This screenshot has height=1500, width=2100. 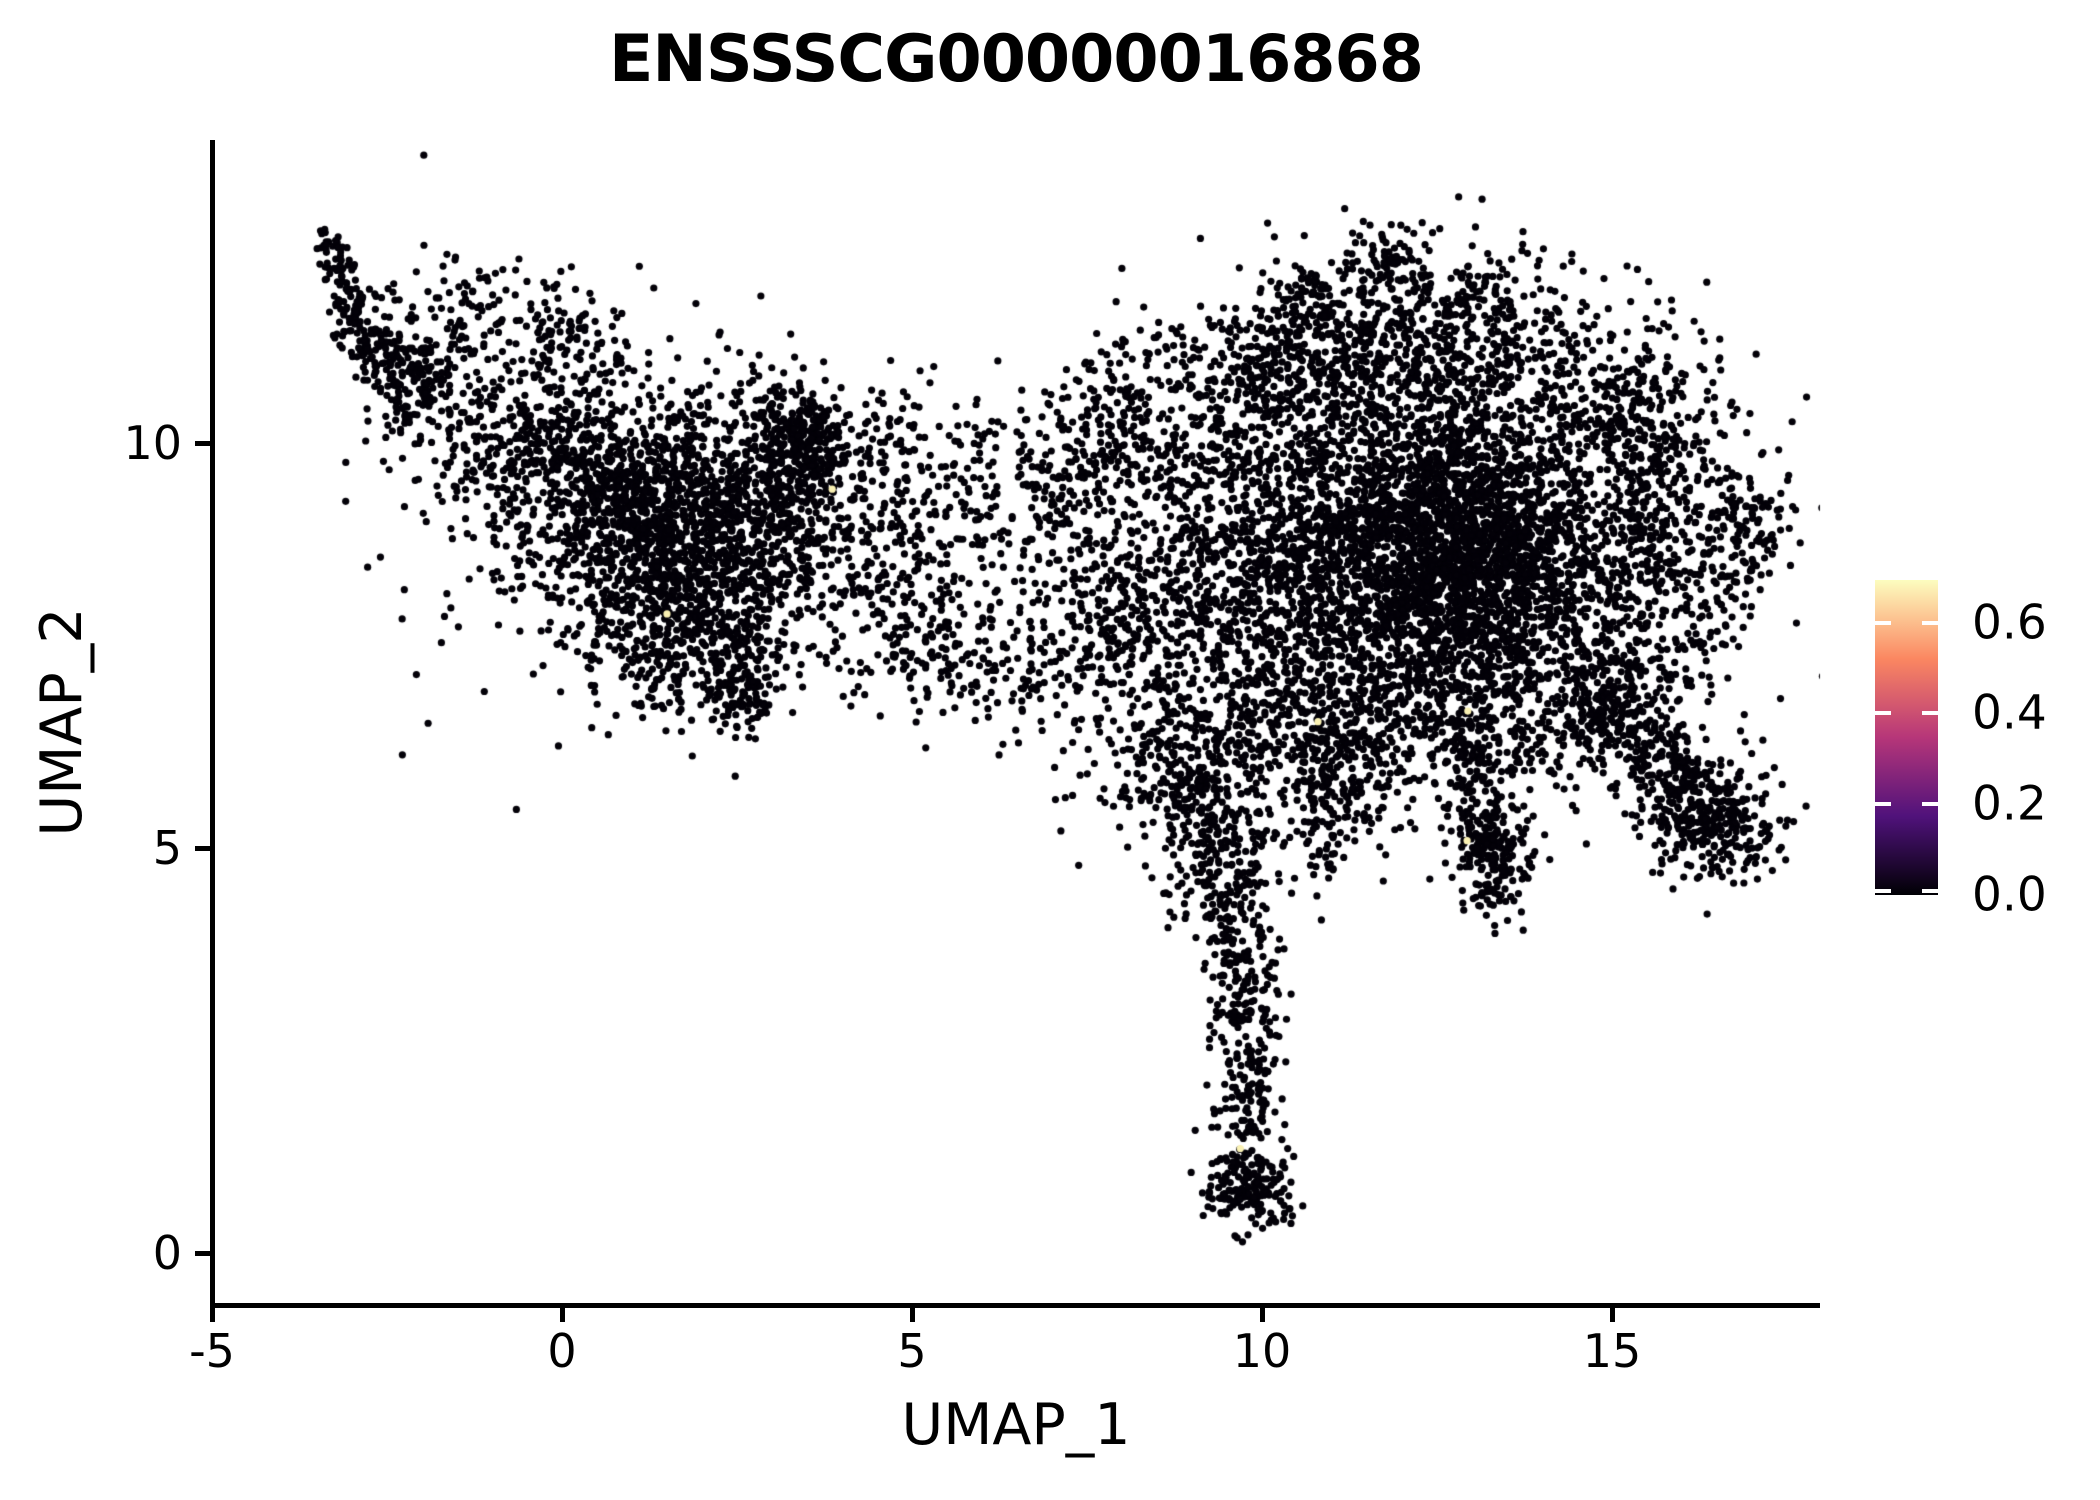 What do you see at coordinates (1016, 59) in the screenshot?
I see `plot-title: ENSSSCG00000016868` at bounding box center [1016, 59].